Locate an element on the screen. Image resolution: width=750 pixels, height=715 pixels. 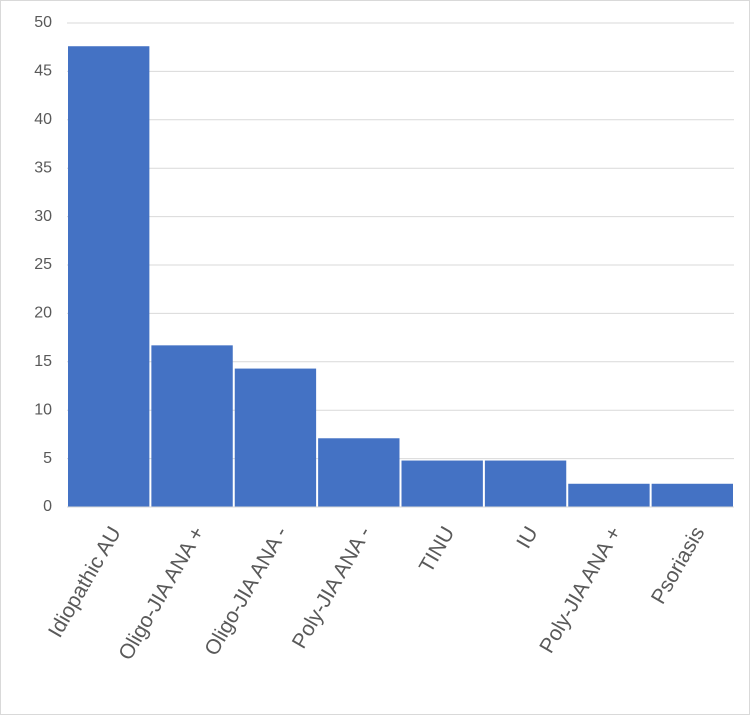
y-tick-label: 25 is located at coordinates (43, 264).